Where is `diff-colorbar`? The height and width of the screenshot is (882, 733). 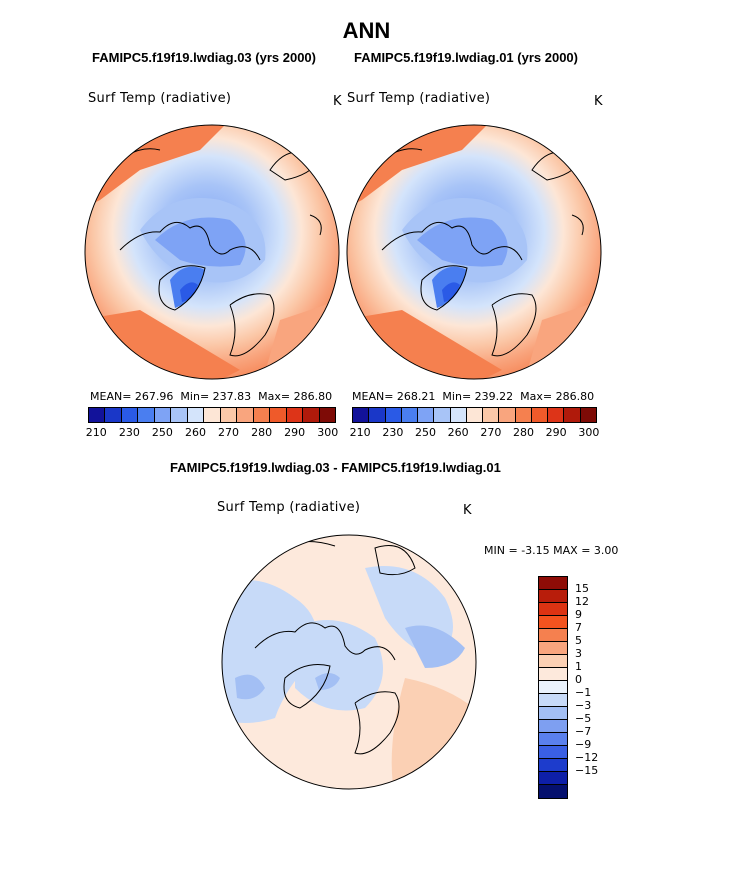
diff-colorbar is located at coordinates (553, 687).